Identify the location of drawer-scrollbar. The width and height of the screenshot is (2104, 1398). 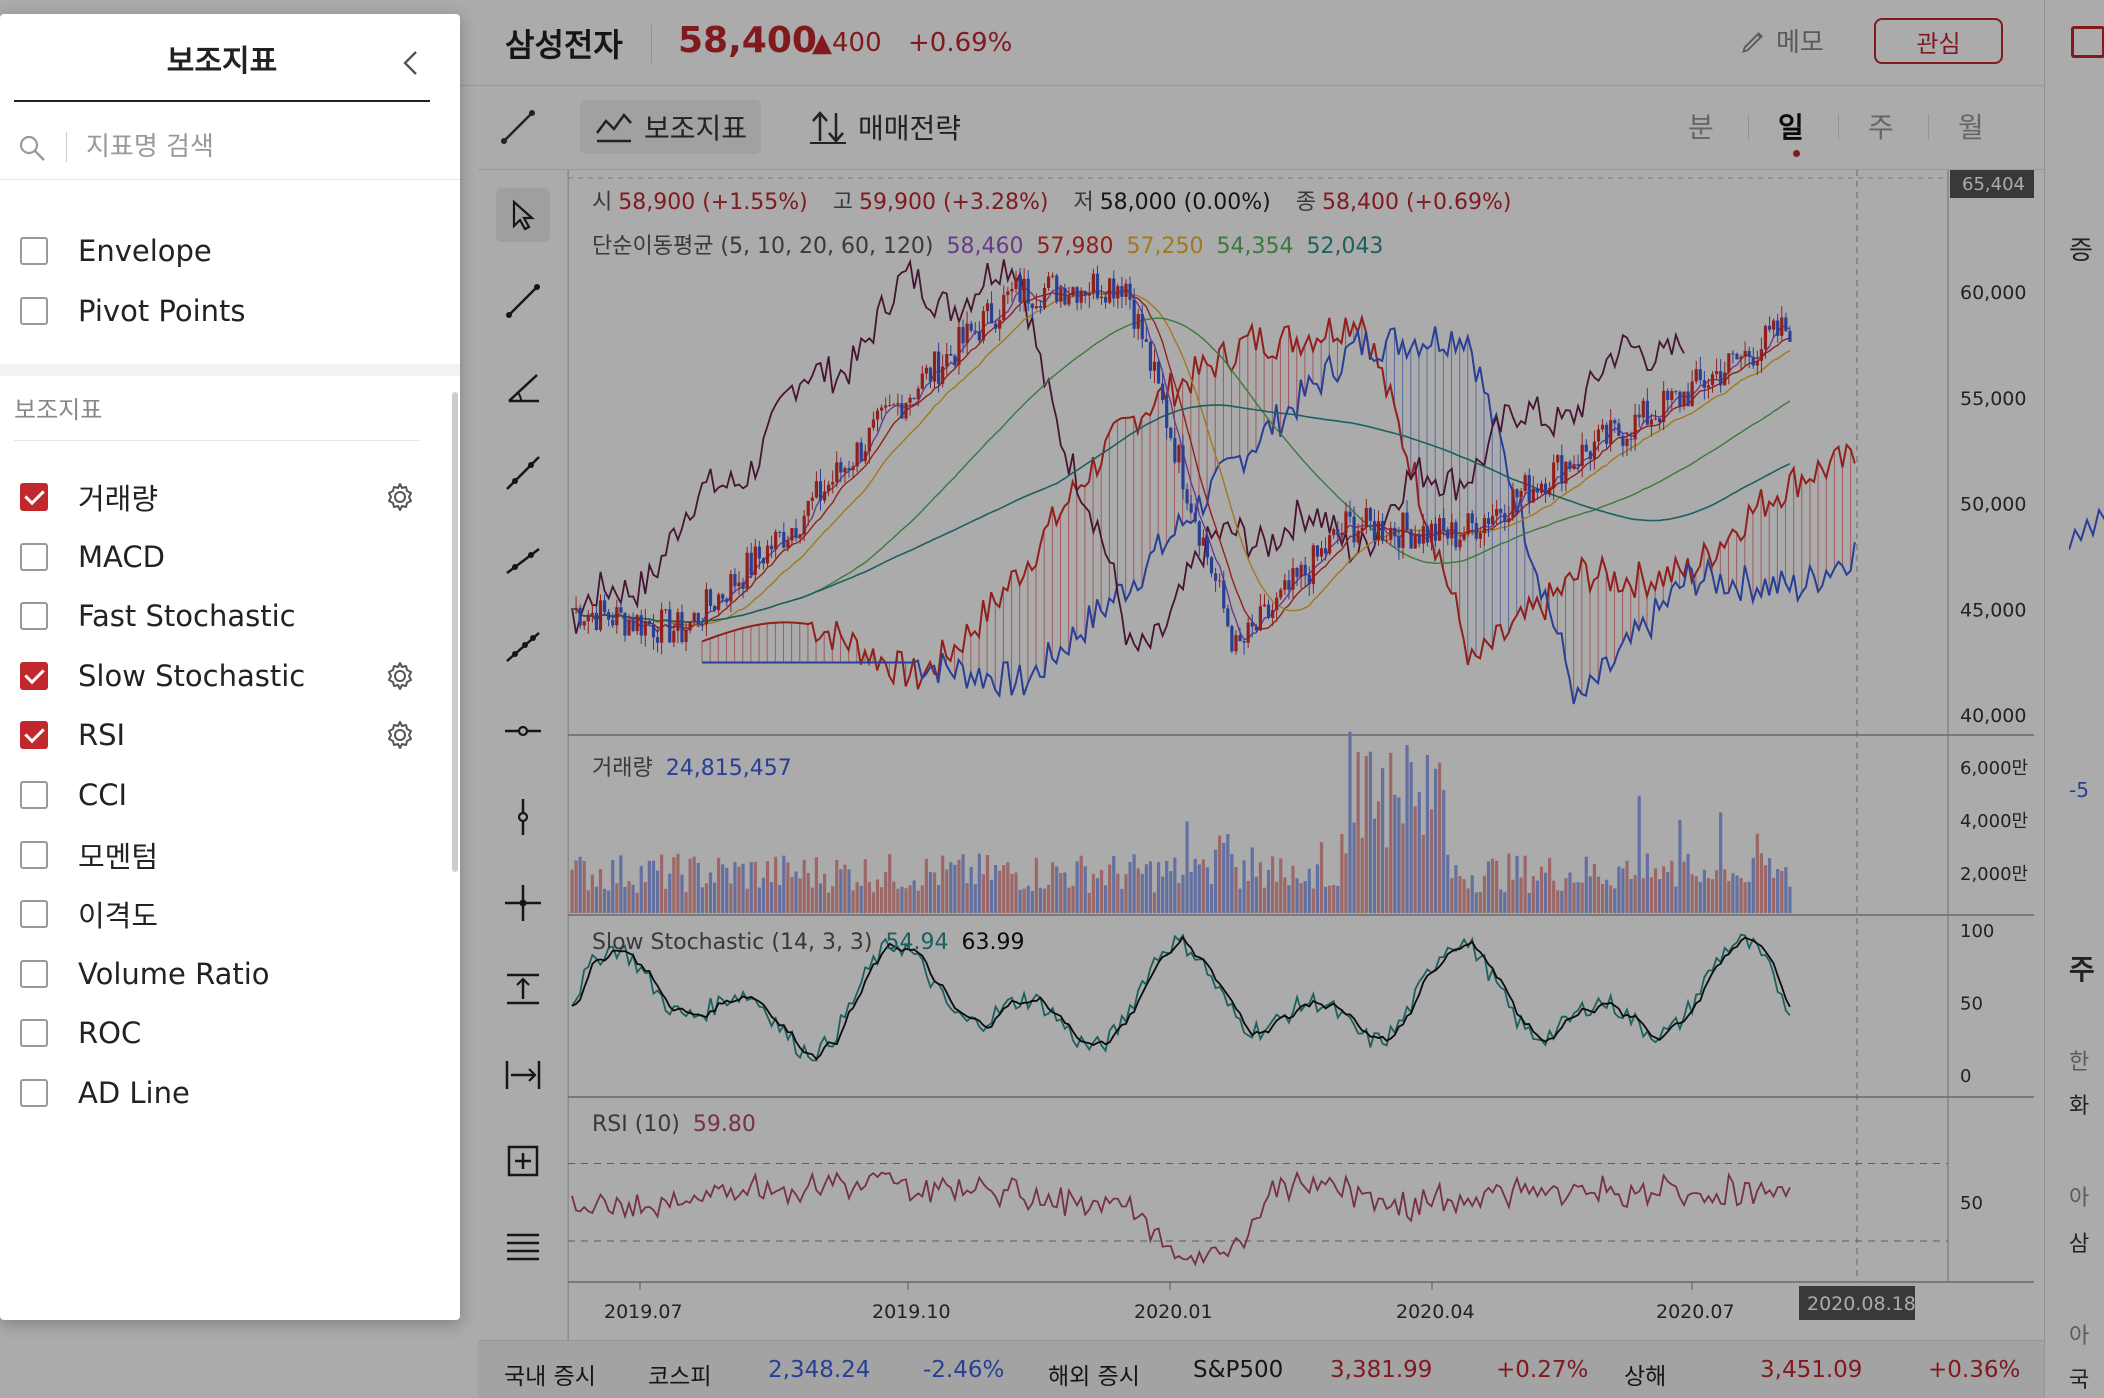
(455, 632).